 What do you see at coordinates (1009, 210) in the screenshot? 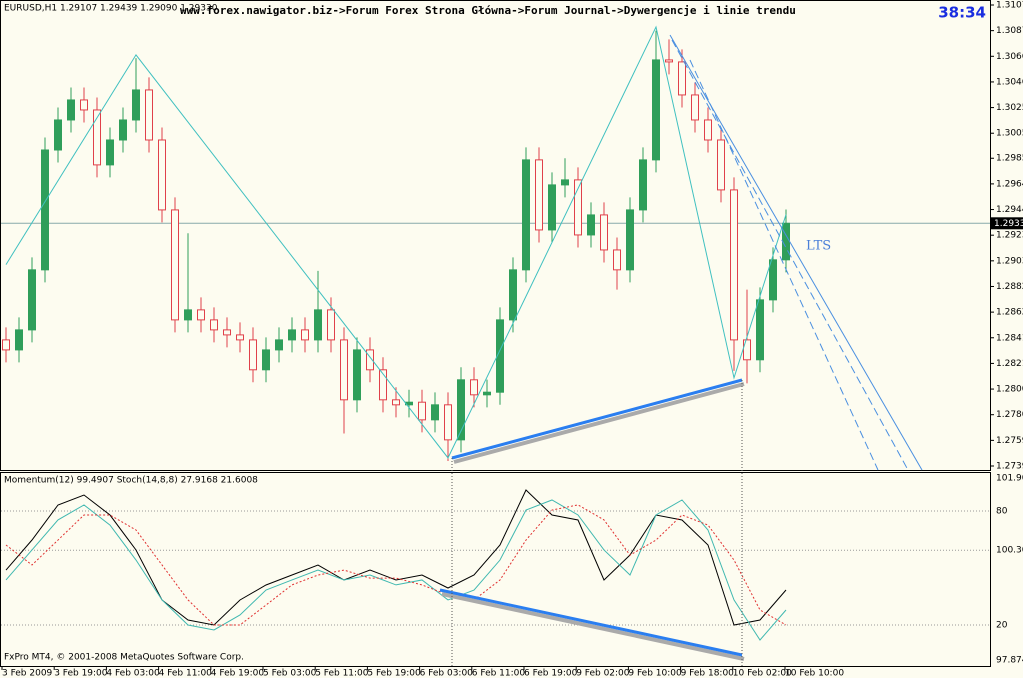
I see `y-tick-label: 1.29440` at bounding box center [1009, 210].